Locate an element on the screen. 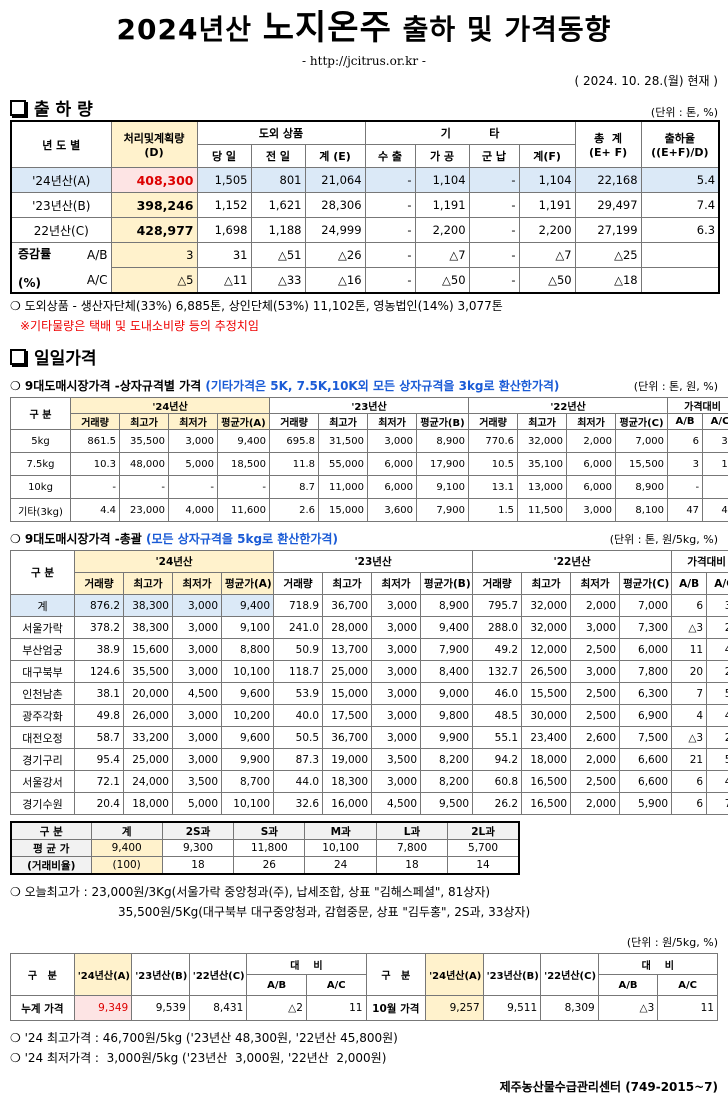  cell: 4,000 is located at coordinates (193, 510).